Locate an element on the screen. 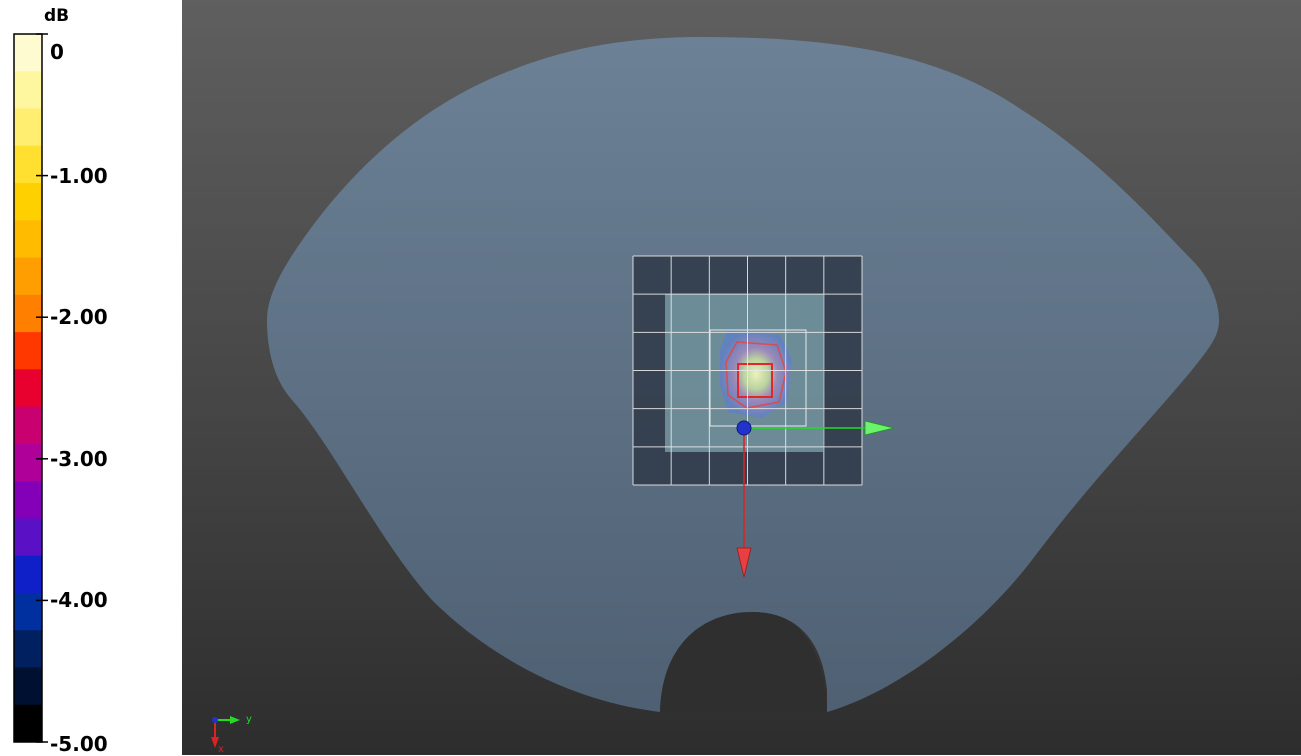  colorbar is located at coordinates (30, 388).